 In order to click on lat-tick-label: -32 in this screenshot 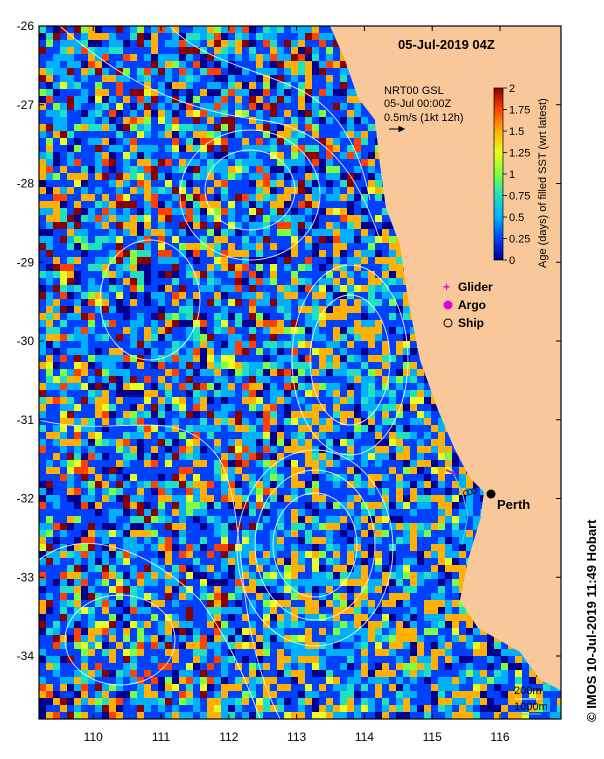, I will do `click(26, 499)`.